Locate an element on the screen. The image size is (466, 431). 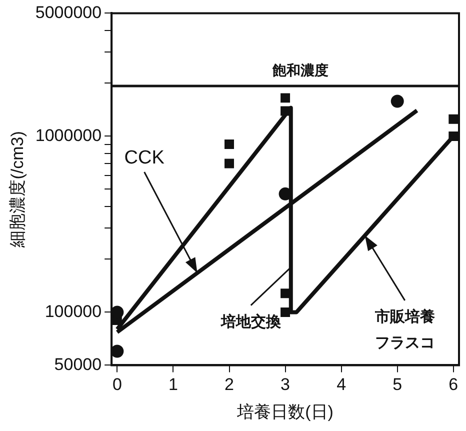
x-tick-label: 6 is located at coordinates (453, 384).